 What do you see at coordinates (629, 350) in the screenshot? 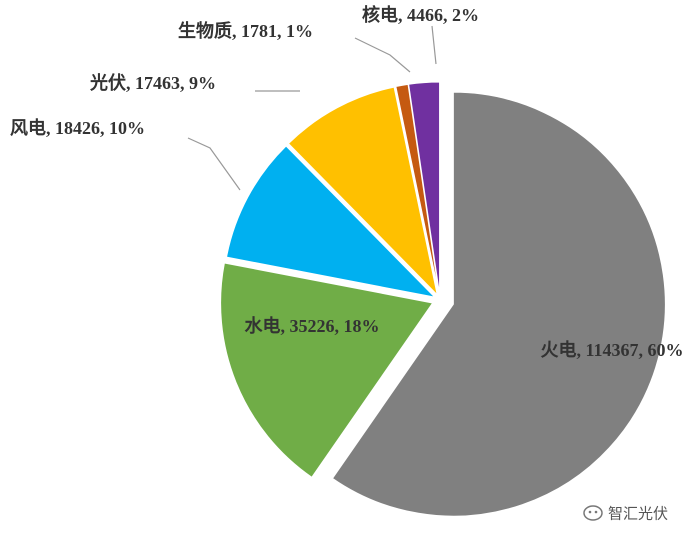
I see `value-label: , 114367, 60%` at bounding box center [629, 350].